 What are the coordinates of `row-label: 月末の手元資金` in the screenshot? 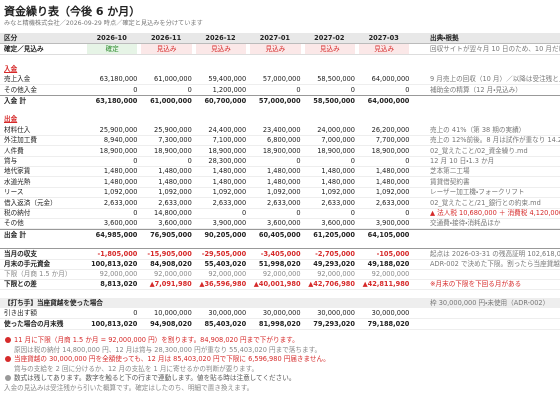 It's located at (27, 263).